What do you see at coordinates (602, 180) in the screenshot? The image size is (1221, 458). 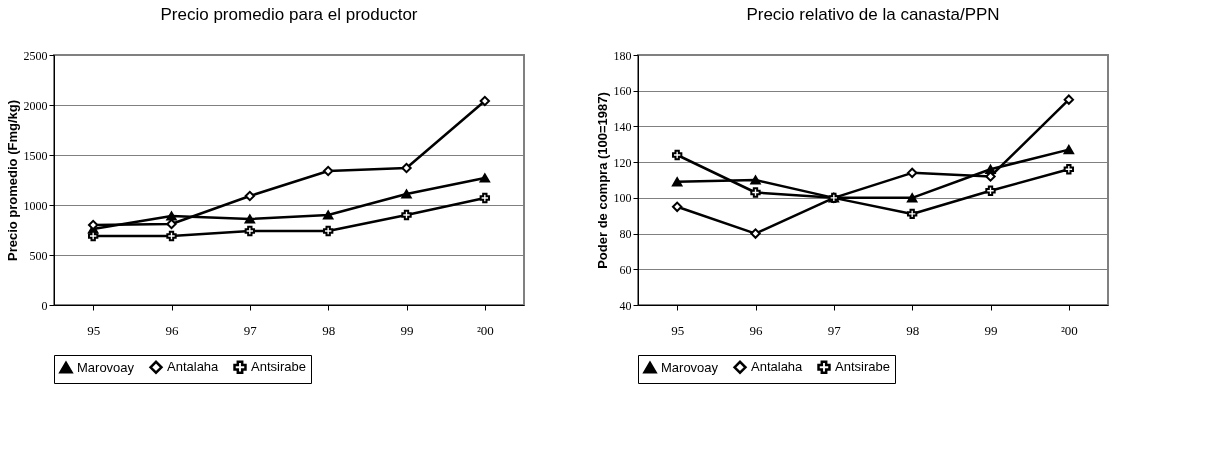 I see `y-axis-title: Poder de compra (100=1987)` at bounding box center [602, 180].